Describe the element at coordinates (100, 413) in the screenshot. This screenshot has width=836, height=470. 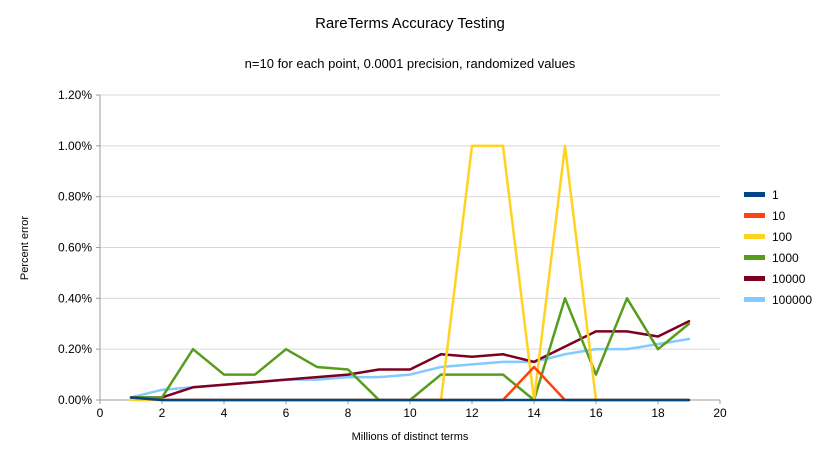
I see `x-tick-label: 0` at that location.